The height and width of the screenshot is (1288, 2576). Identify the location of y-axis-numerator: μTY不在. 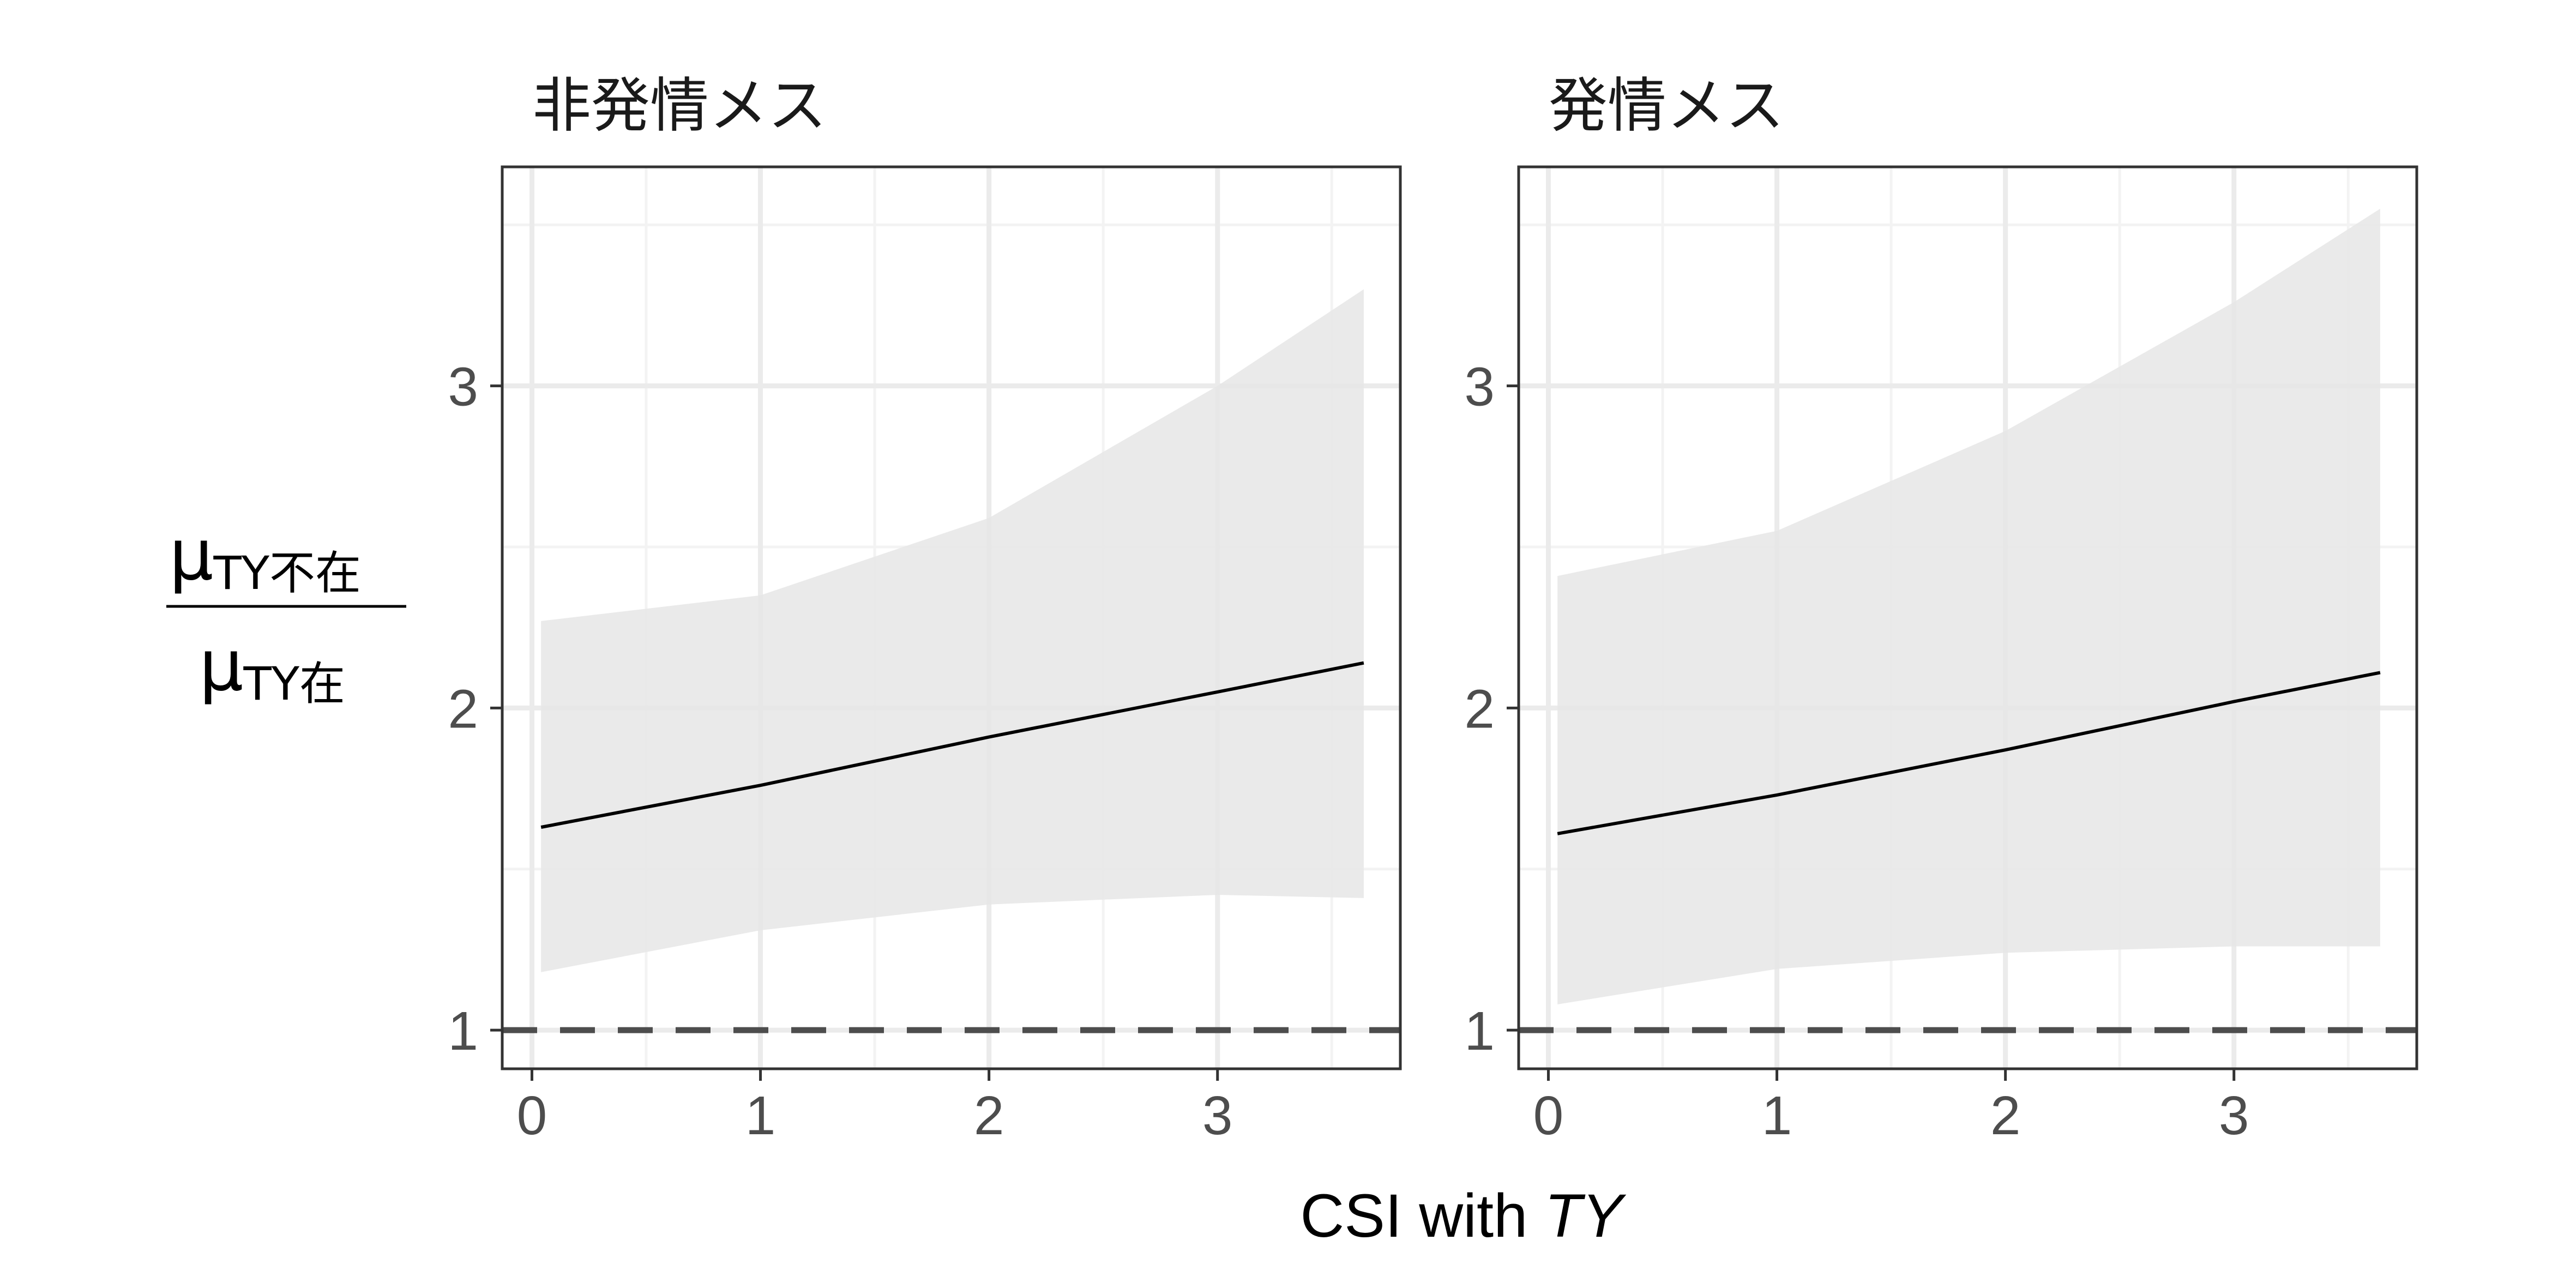
(265, 557).